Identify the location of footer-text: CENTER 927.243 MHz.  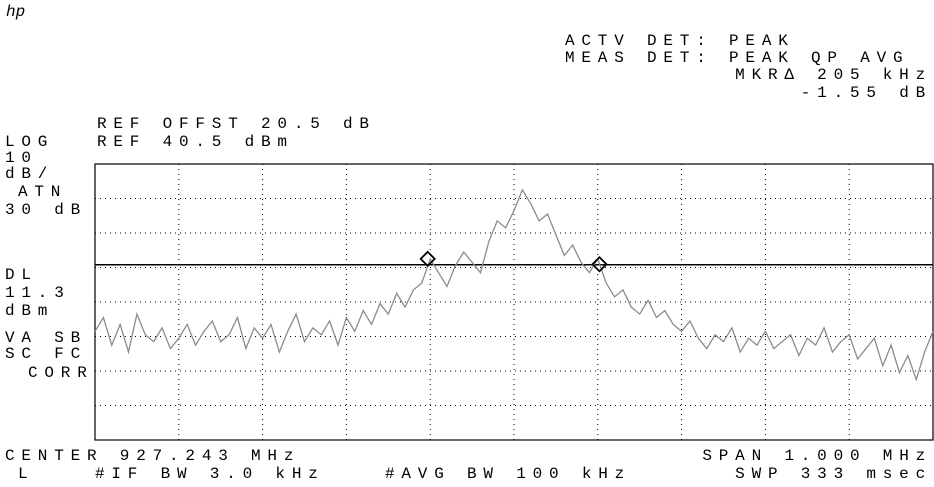
(152, 456).